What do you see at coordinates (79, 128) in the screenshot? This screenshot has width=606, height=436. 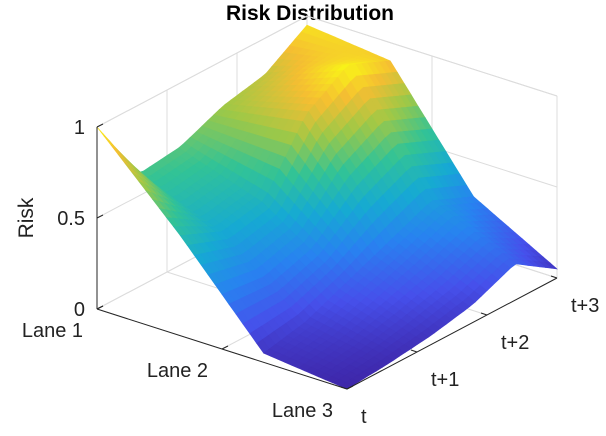 I see `z-tick-label: 1` at bounding box center [79, 128].